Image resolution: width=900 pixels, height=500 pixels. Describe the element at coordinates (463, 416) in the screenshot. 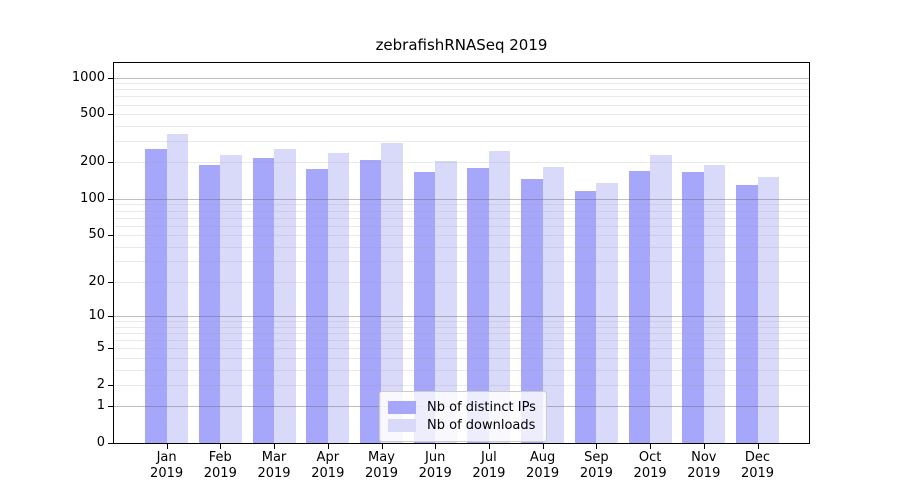

I see `legend: Nb of distinct IPs Nb of downloads` at that location.